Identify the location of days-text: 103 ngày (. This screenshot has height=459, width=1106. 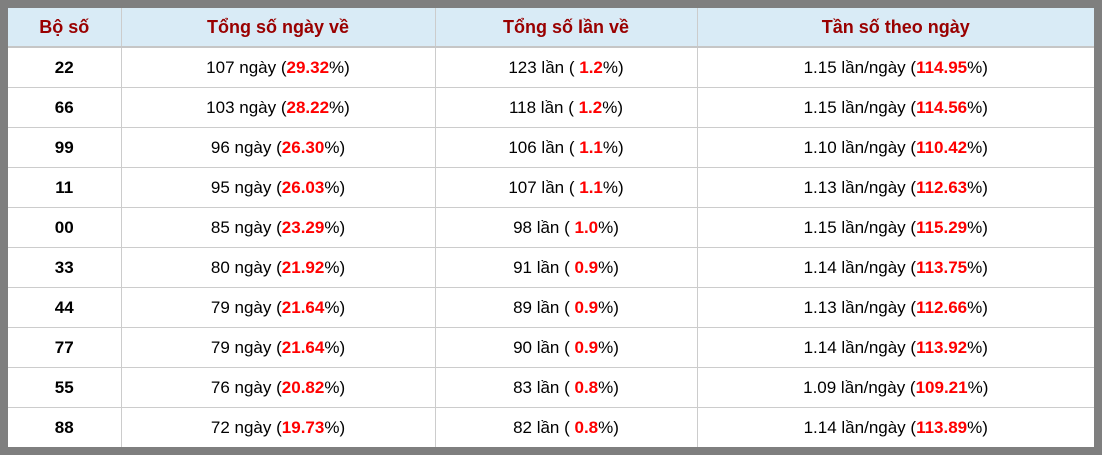
(246, 107).